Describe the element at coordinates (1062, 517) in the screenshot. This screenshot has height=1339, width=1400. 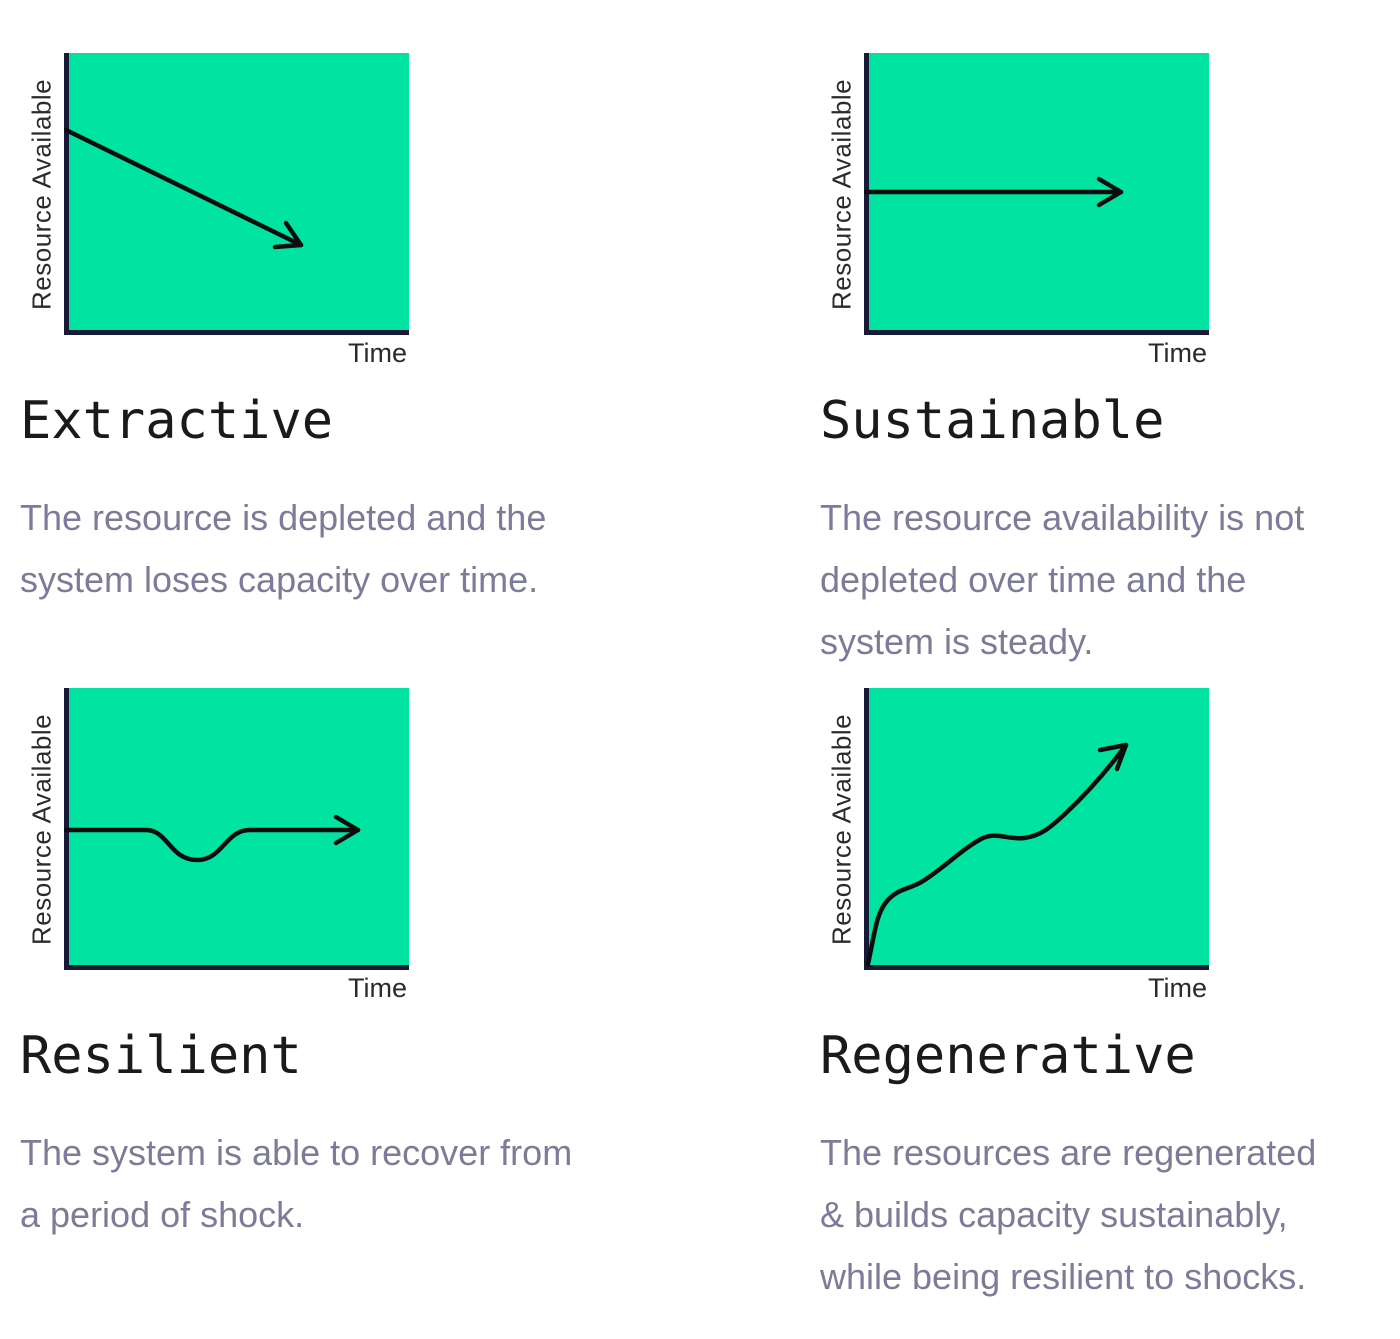
I see `description-line: The resource availability is not` at that location.